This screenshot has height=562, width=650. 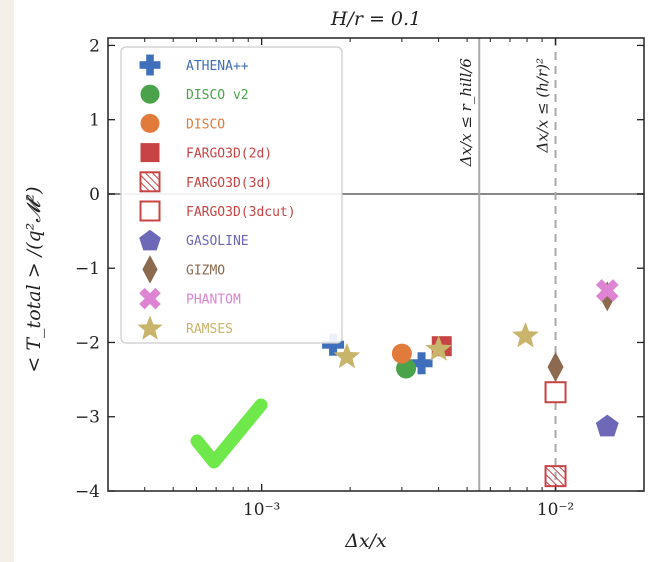 I want to click on legend-marker-ramses-shape, so click(x=150, y=327).